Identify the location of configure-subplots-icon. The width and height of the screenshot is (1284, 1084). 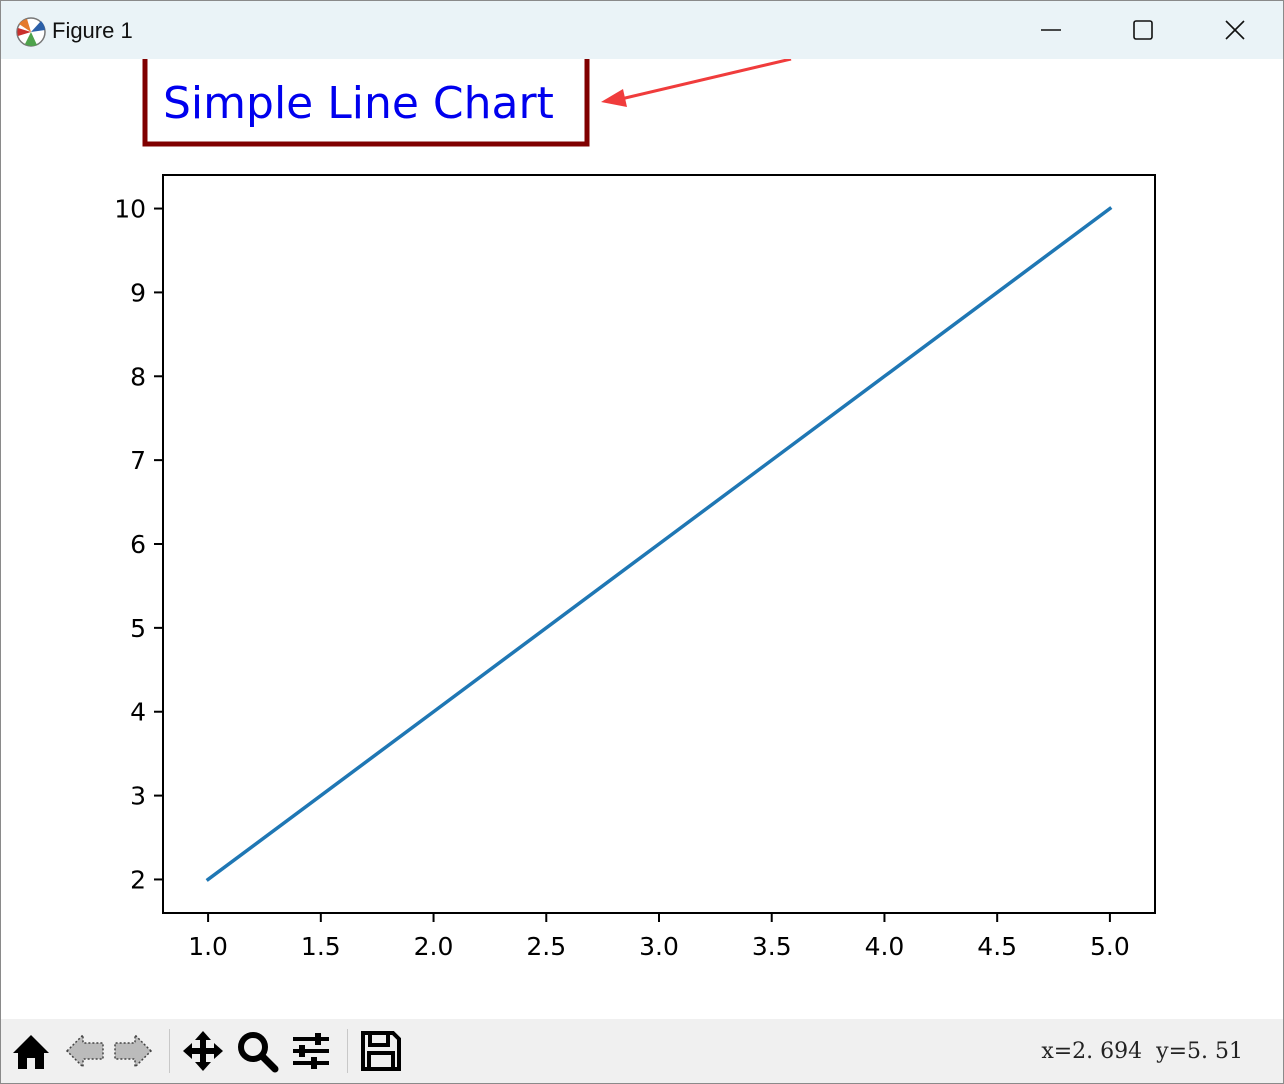
(311, 1051).